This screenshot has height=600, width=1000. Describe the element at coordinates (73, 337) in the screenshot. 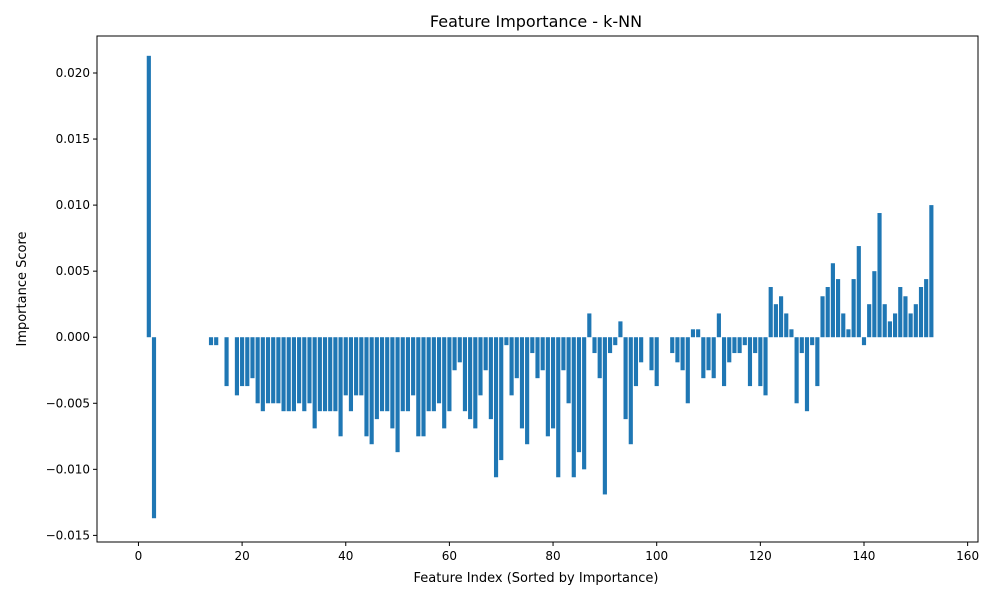

I see `y-tick-label: 0.000` at that location.